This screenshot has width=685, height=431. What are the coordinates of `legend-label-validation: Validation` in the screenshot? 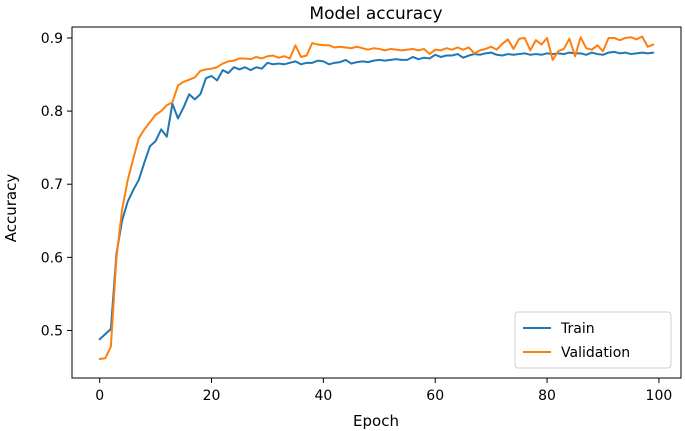 It's located at (595, 353).